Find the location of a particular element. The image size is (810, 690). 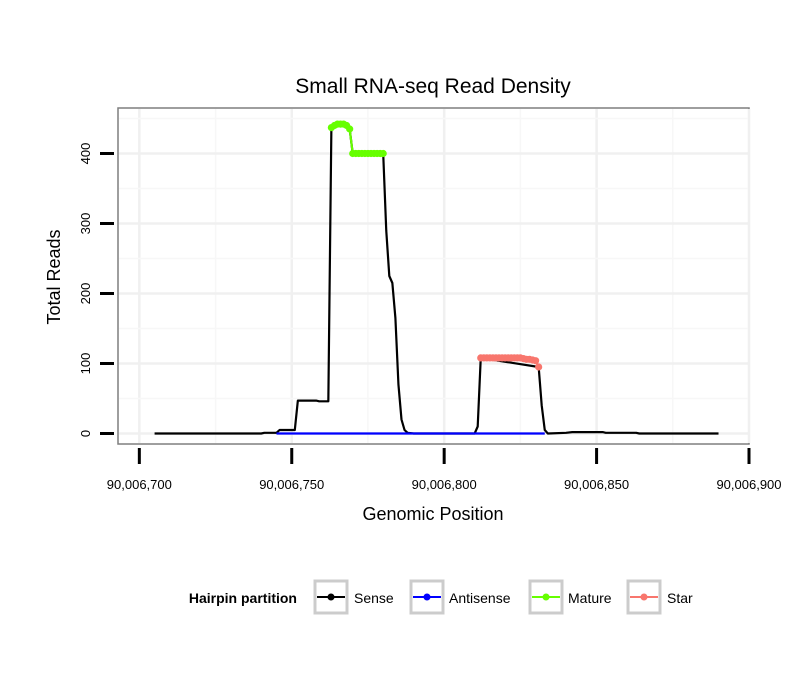

legend-label-antisense: Antisense is located at coordinates (480, 598).